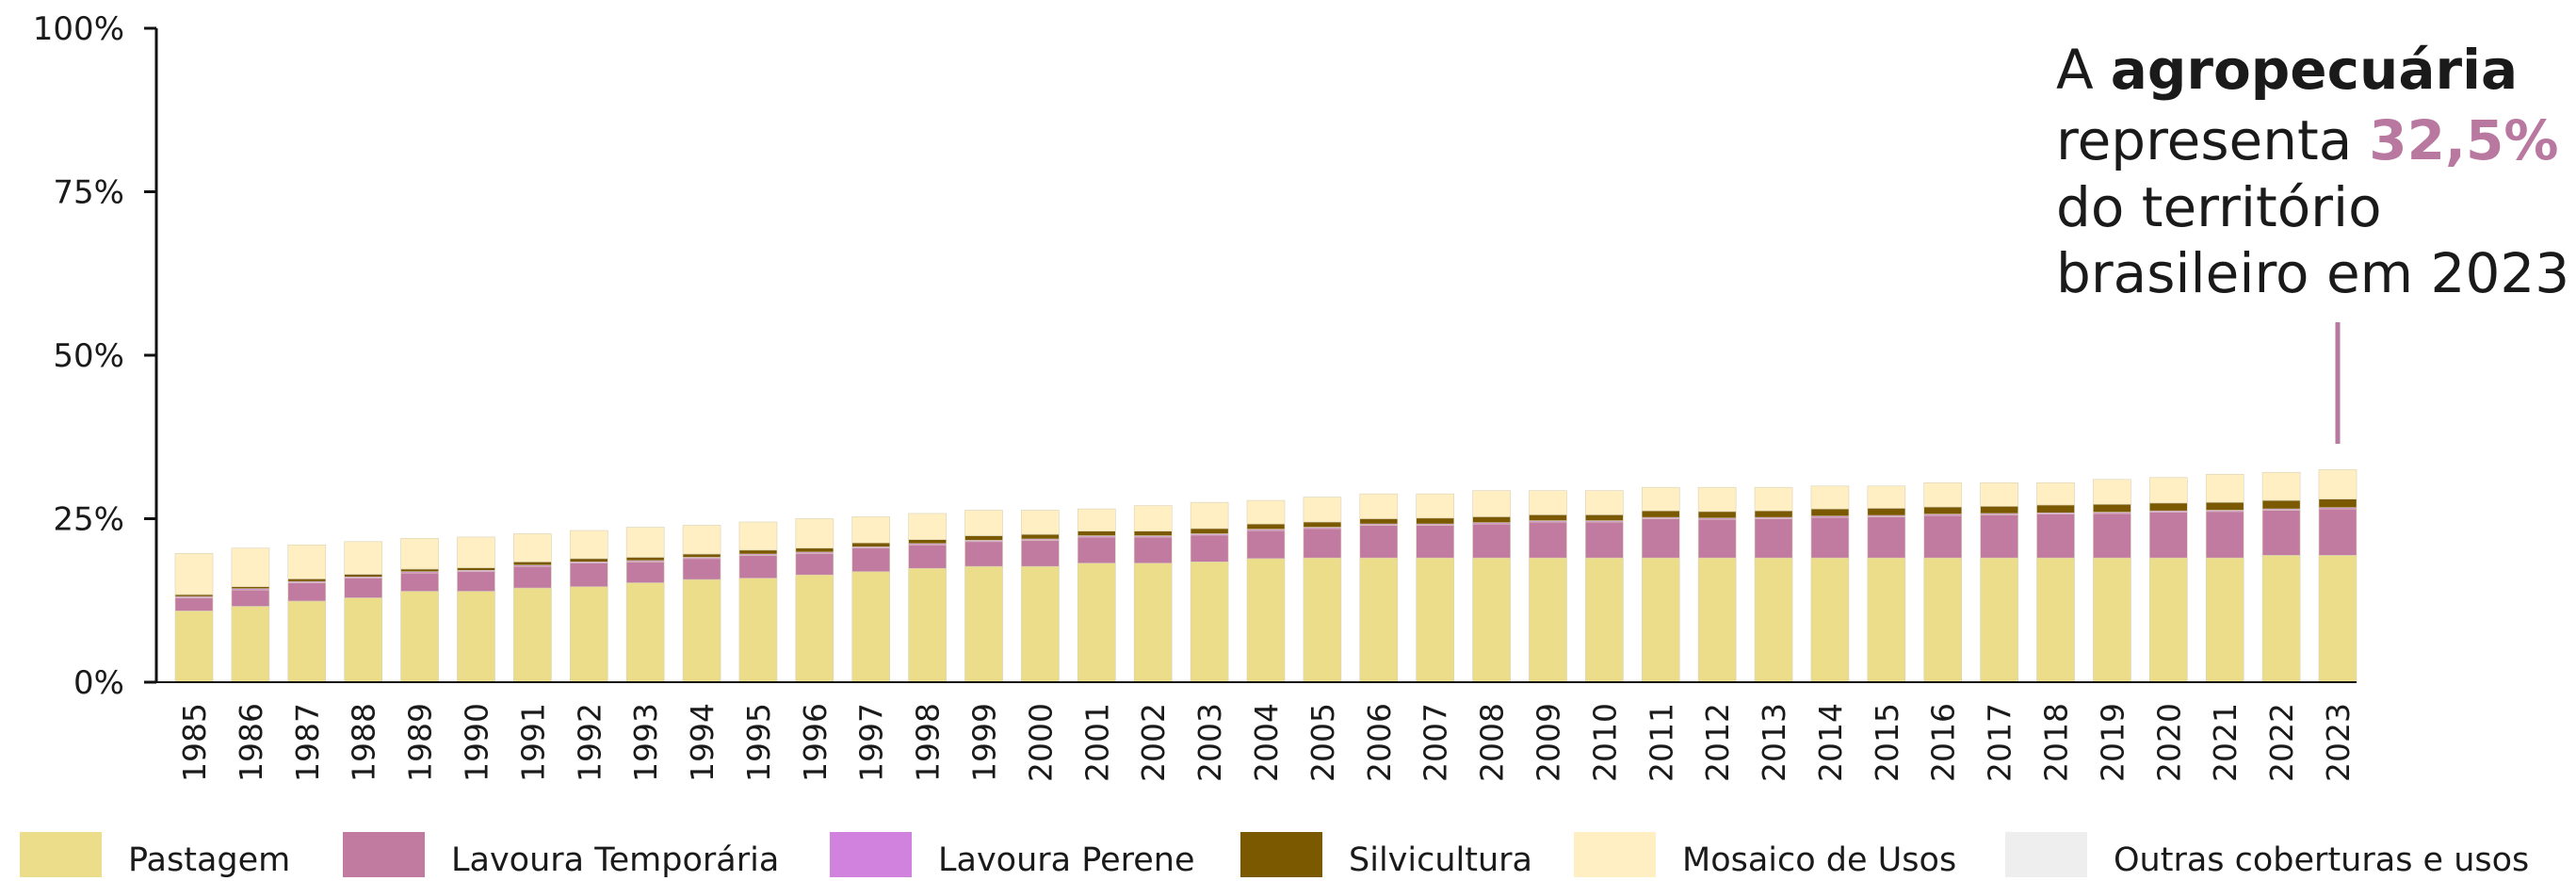 The image size is (2576, 881). I want to click on x-tick-label: 2011, so click(1661, 742).